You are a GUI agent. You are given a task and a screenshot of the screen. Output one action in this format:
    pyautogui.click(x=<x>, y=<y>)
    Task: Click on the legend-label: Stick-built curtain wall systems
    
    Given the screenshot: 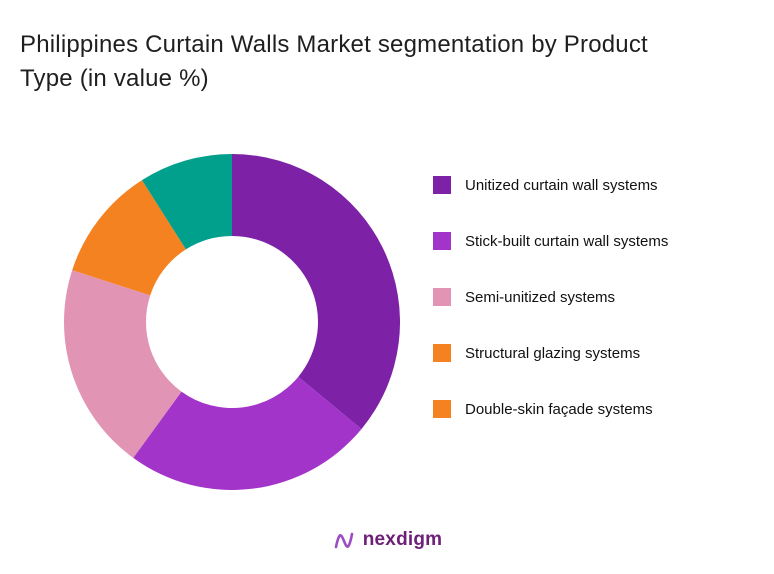 What is the action you would take?
    pyautogui.click(x=567, y=241)
    